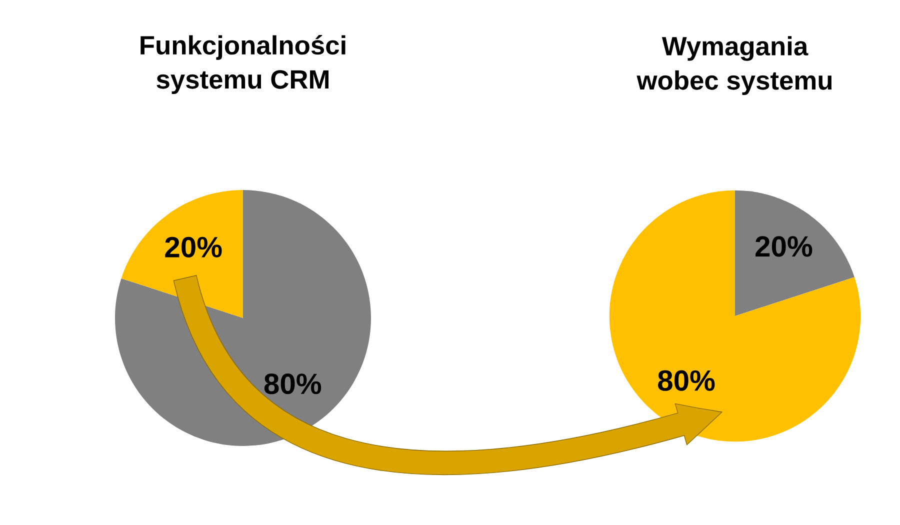  Describe the element at coordinates (734, 66) in the screenshot. I see `chart-title: Wymagania wobec systemu` at that location.